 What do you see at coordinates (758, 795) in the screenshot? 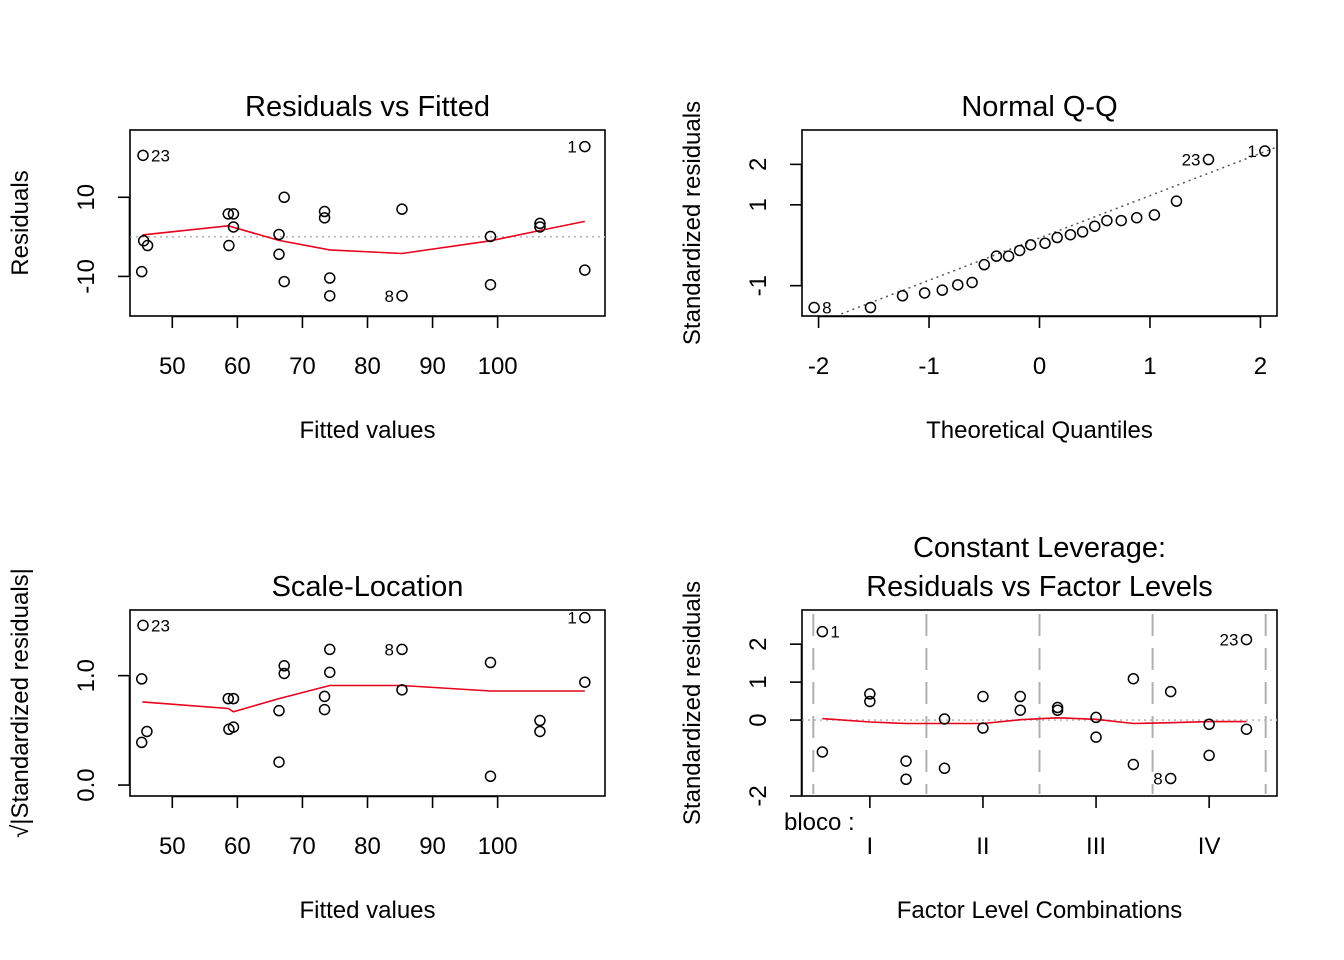
I see `y-tick-label: -2` at bounding box center [758, 795].